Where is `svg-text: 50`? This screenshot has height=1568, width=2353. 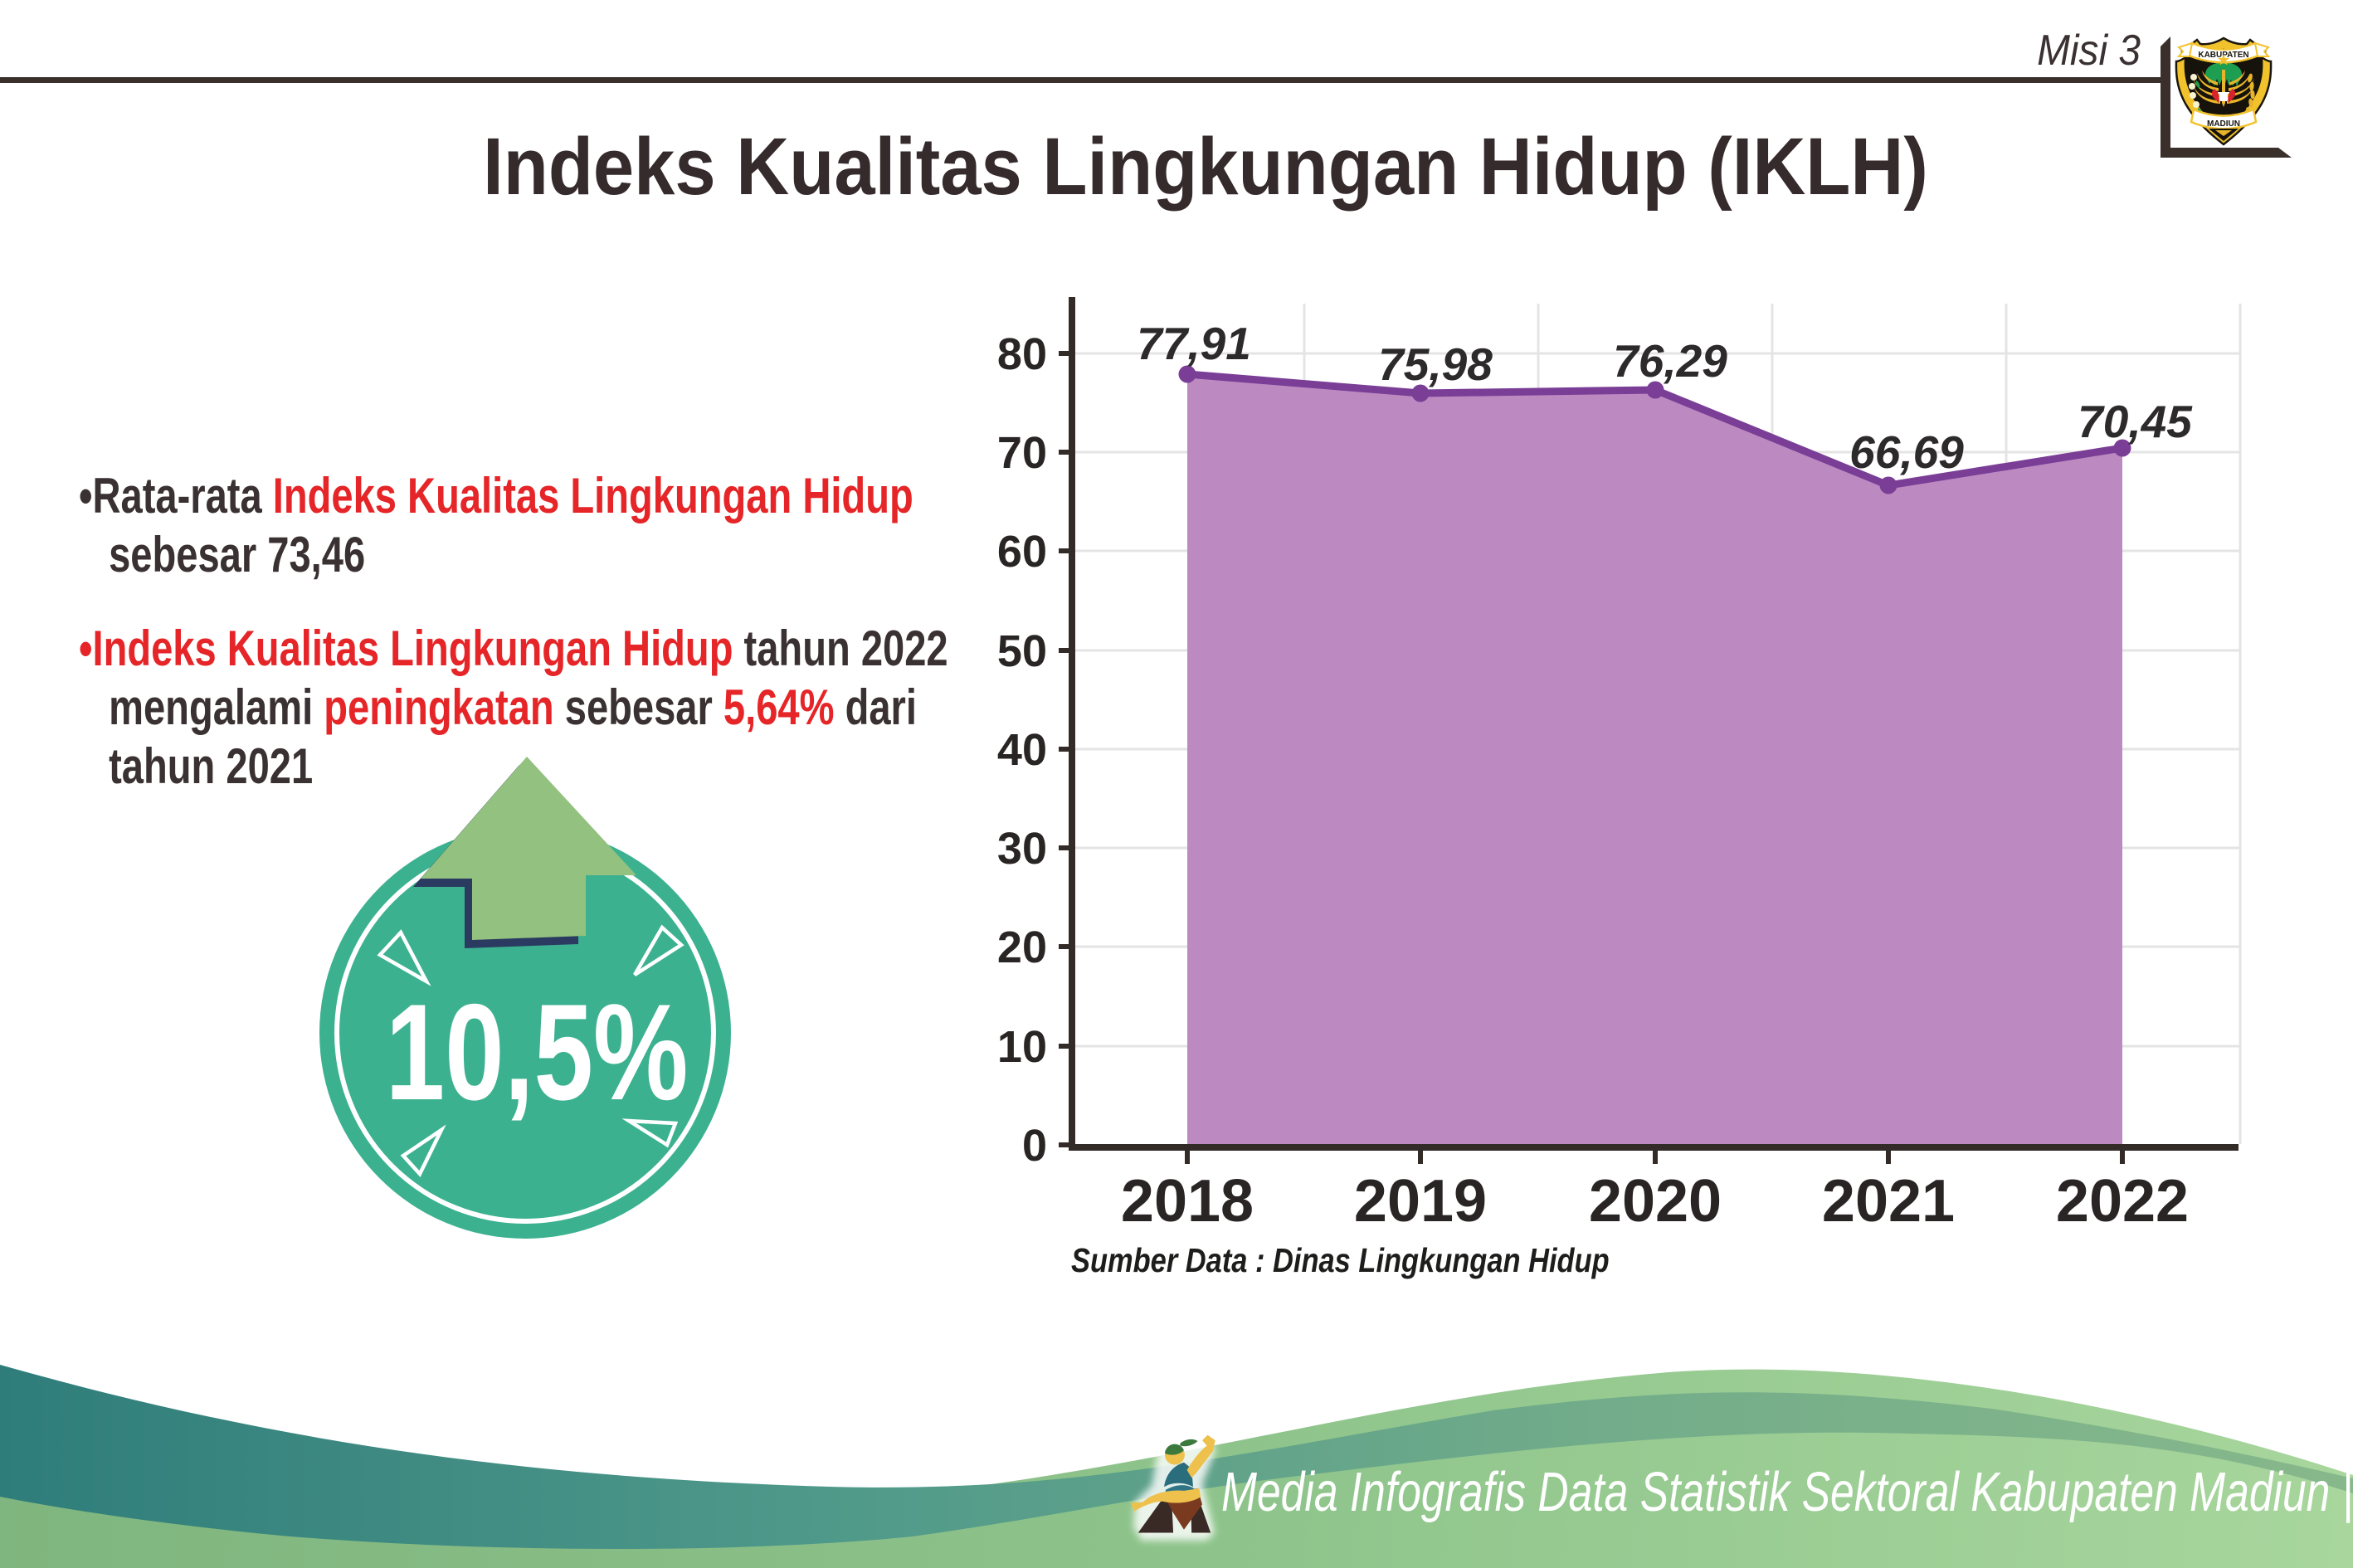
svg-text: 50 is located at coordinates (1022, 651).